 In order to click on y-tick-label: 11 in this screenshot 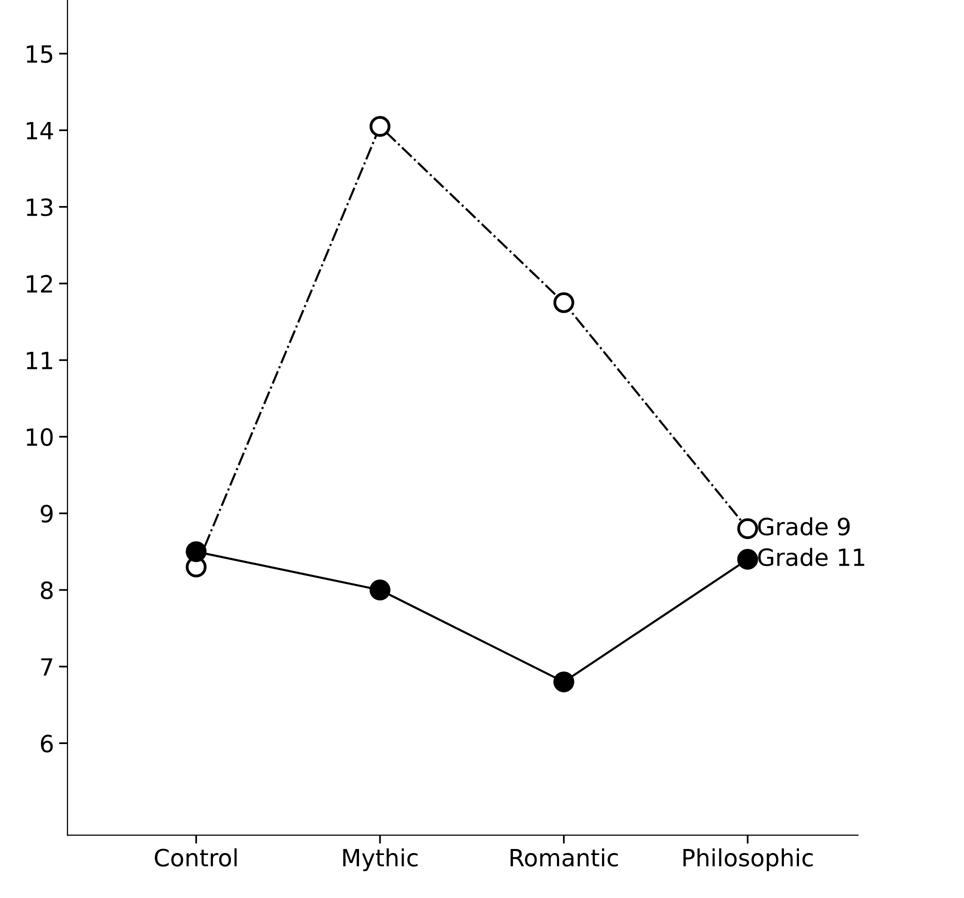, I will do `click(39, 361)`.